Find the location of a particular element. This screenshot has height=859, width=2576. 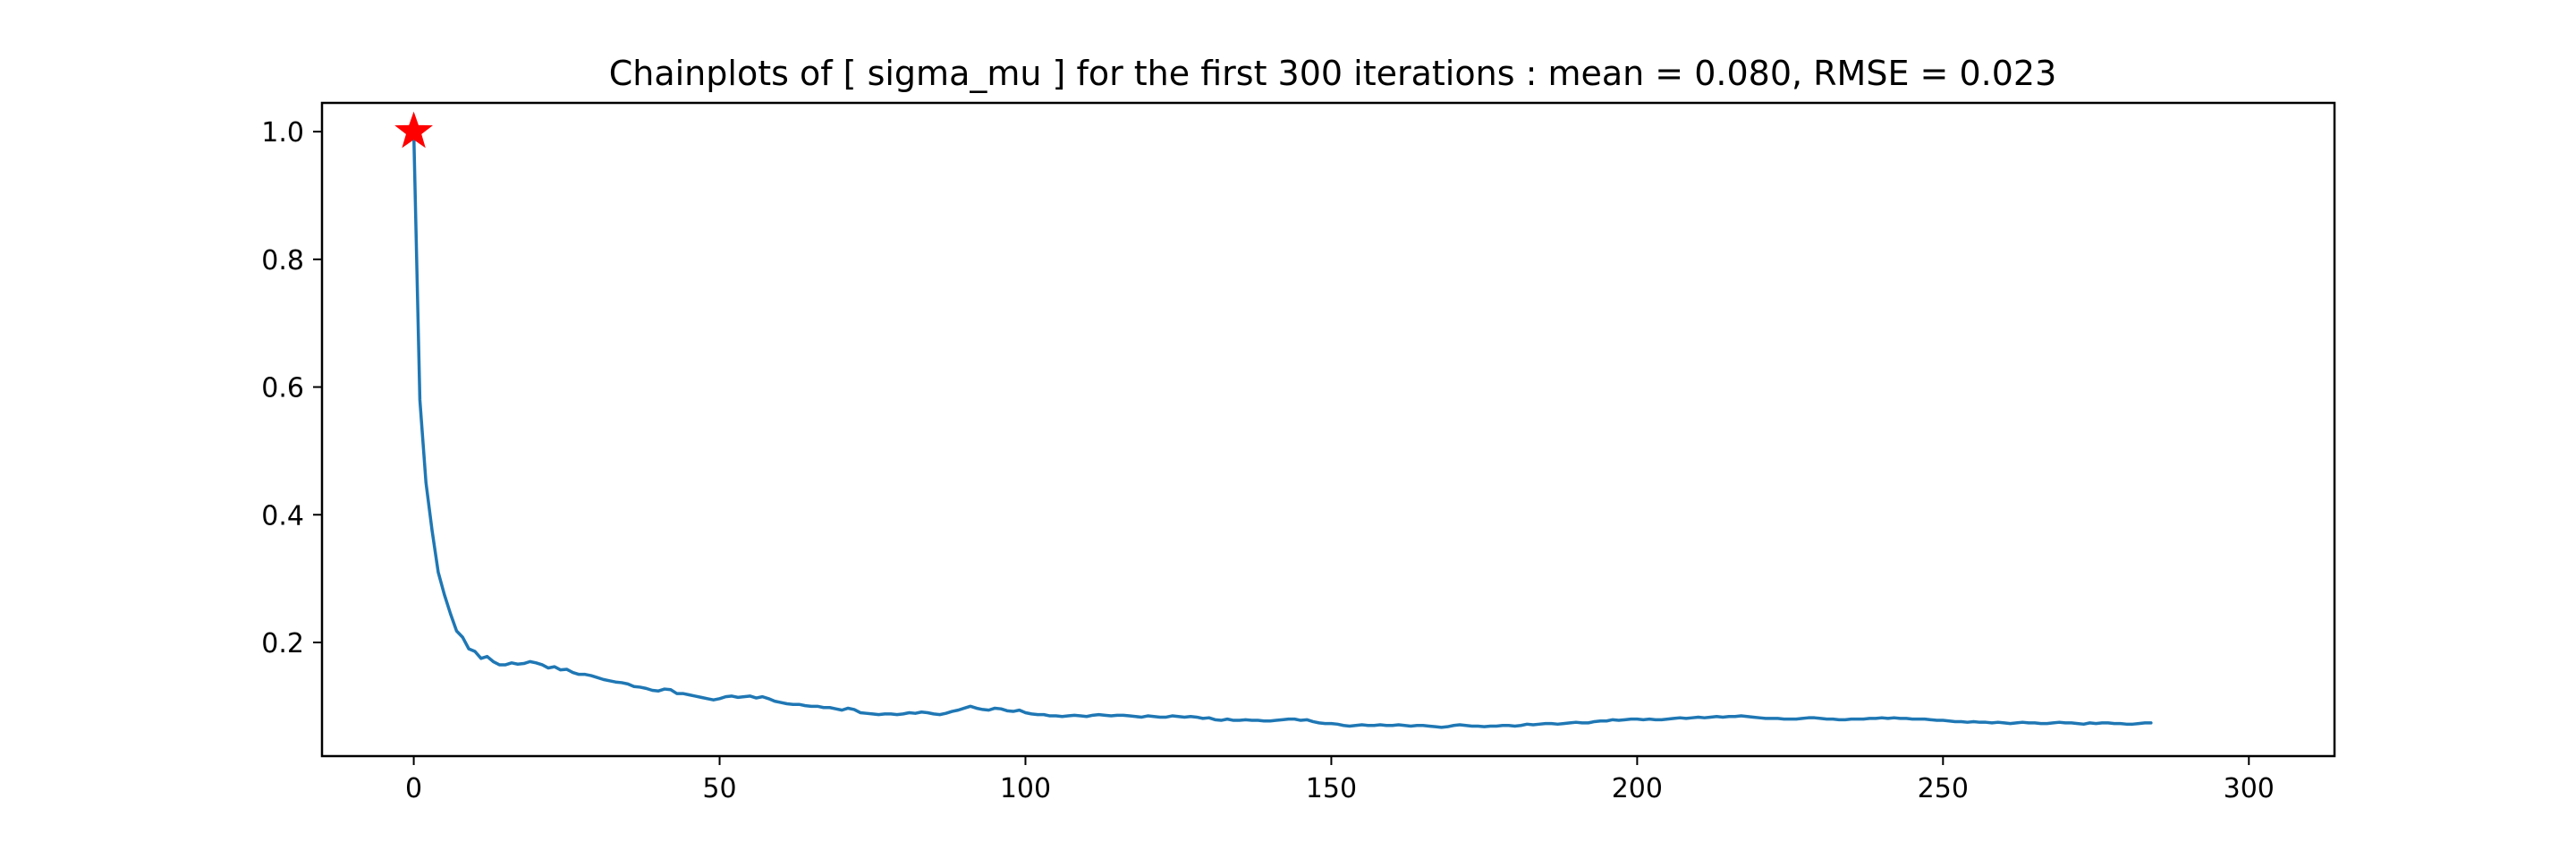

x-tick-label: 300 is located at coordinates (2249, 788).